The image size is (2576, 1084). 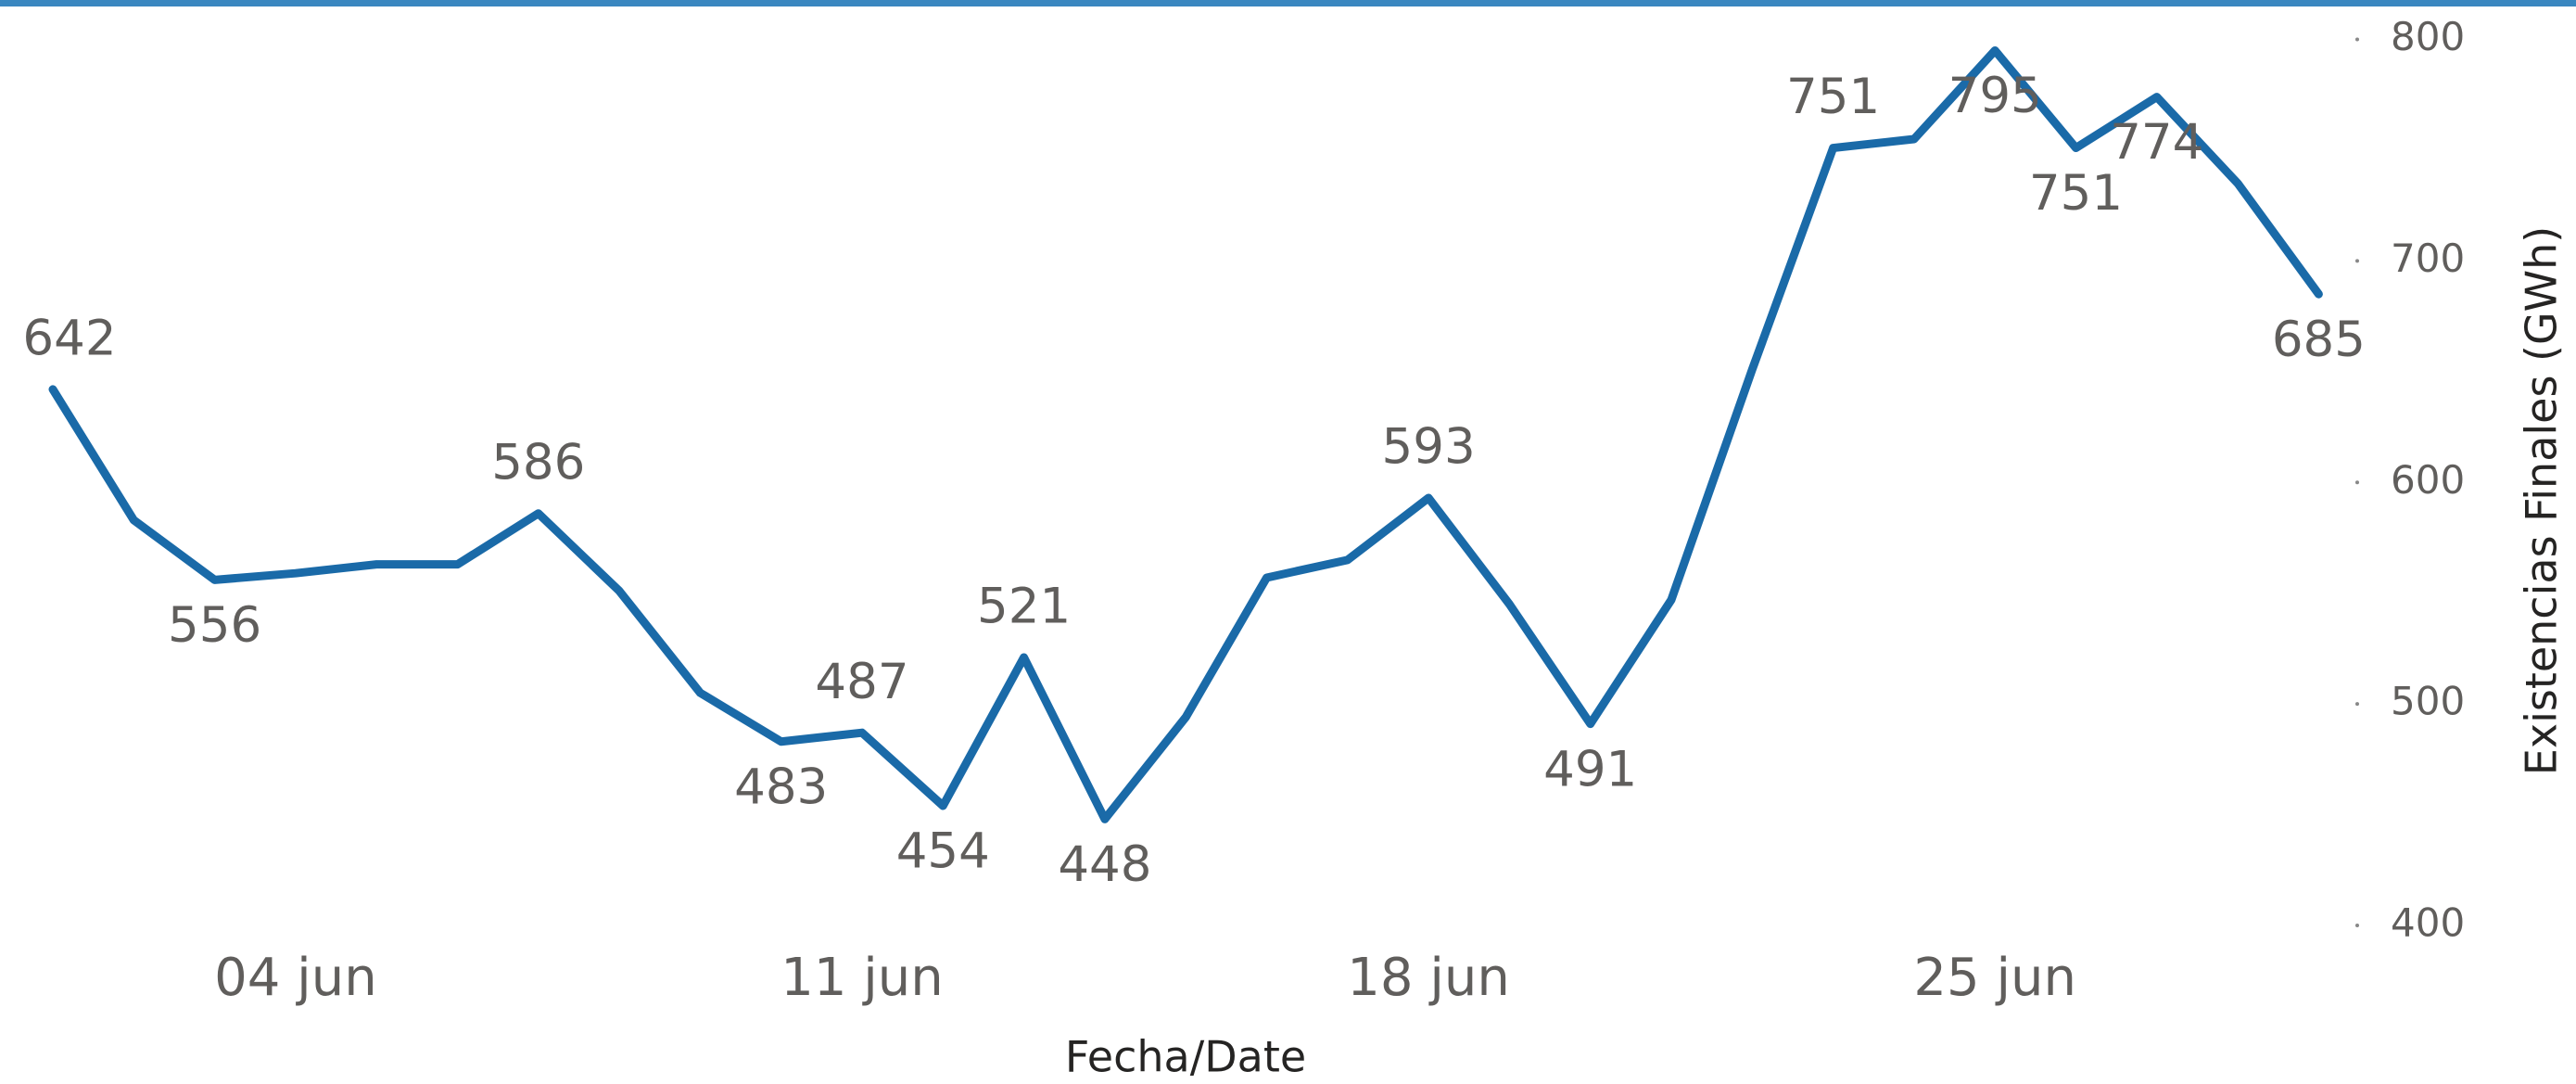 I want to click on x-axis-title: Fecha/Date, so click(x=1185, y=1057).